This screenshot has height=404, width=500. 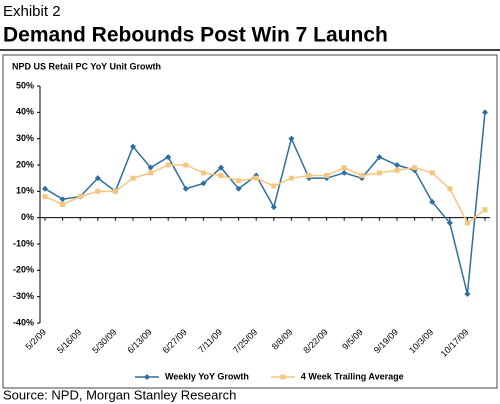 What do you see at coordinates (23, 270) in the screenshot?
I see `y-tick-label: -20%` at bounding box center [23, 270].